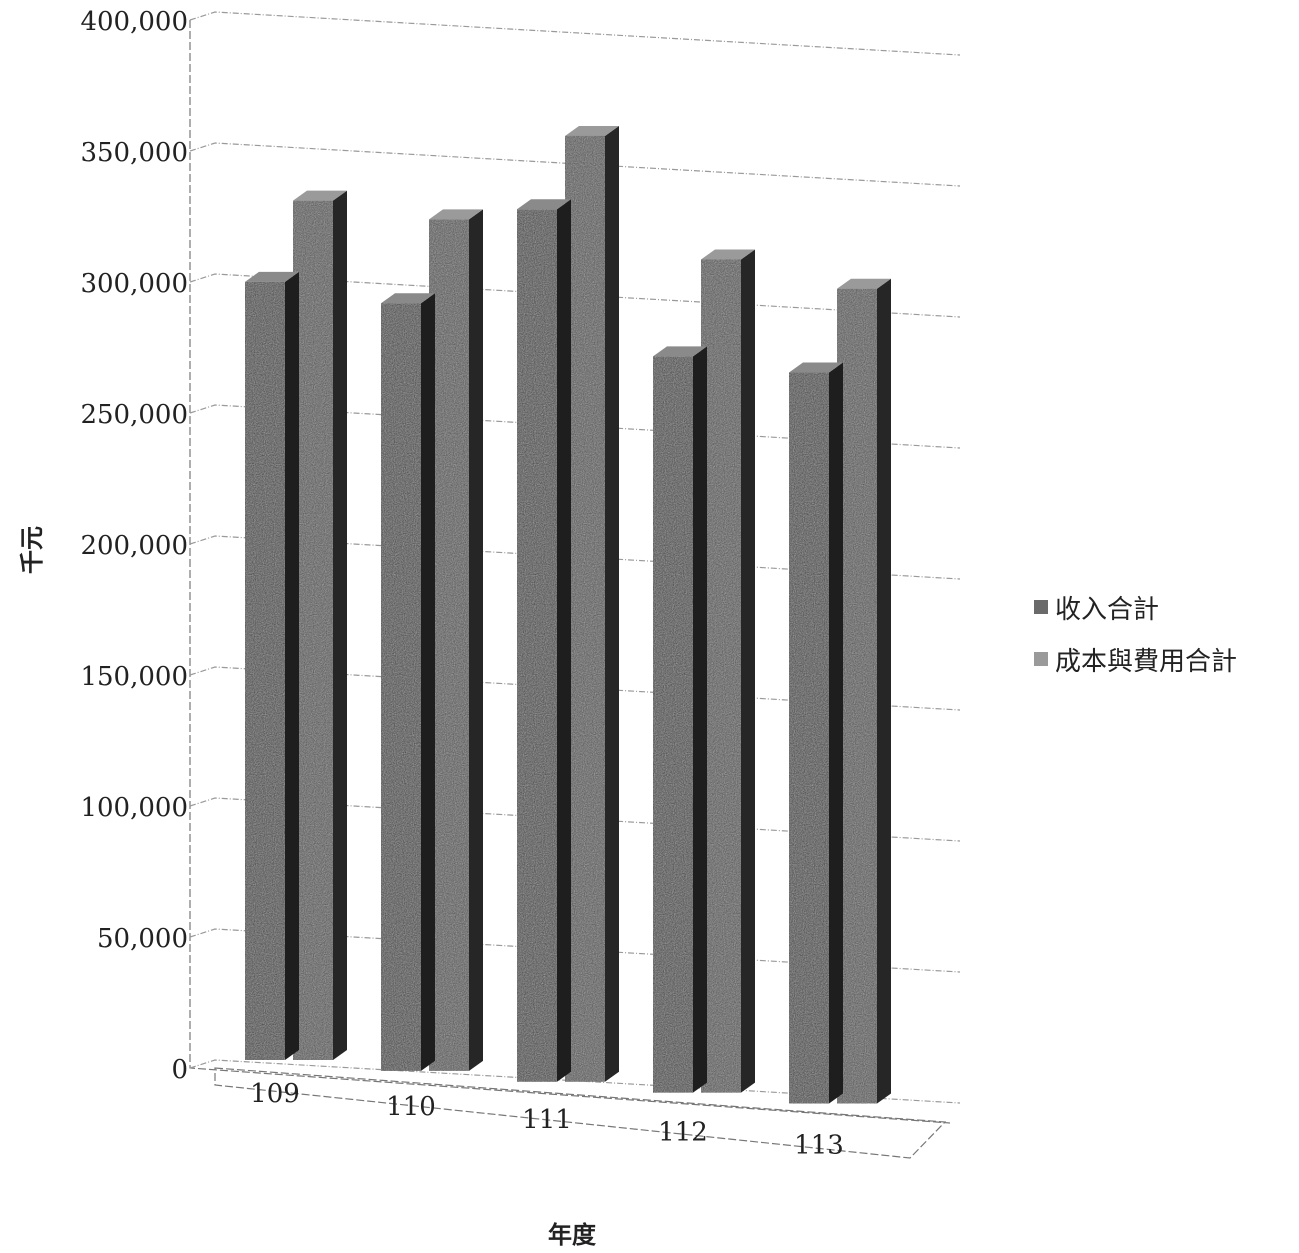  I want to click on y-tick-label: 50,000, so click(142, 939).